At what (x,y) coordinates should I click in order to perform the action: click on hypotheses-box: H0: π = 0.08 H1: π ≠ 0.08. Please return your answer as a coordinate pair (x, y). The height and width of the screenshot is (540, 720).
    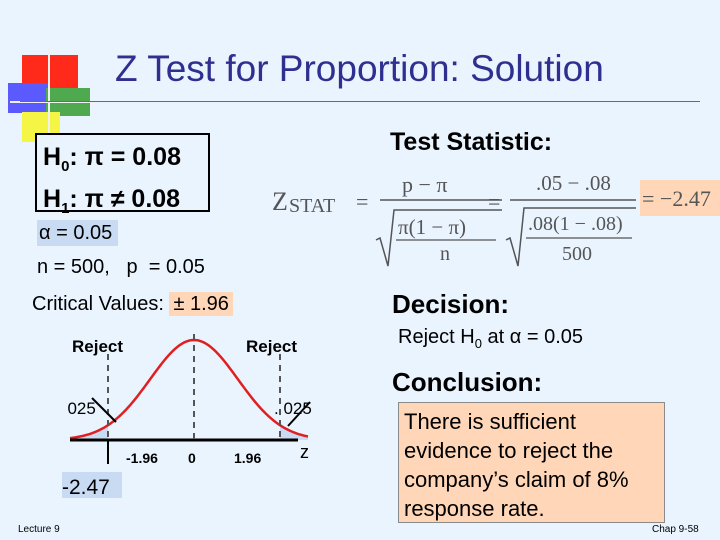
    Looking at the image, I should click on (122, 175).